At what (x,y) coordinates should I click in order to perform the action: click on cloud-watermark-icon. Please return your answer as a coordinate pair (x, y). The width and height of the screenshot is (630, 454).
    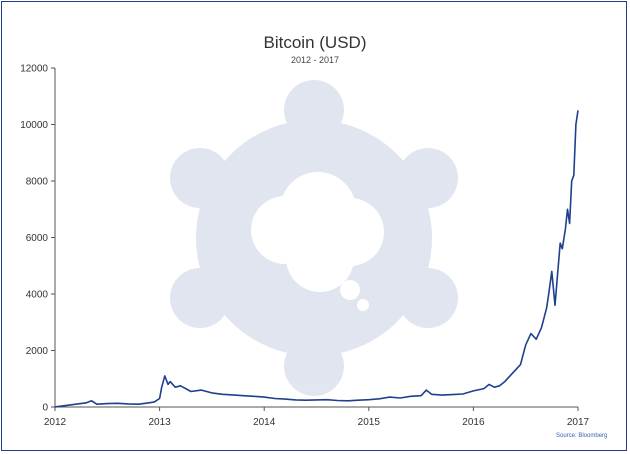
    Looking at the image, I should click on (317, 241).